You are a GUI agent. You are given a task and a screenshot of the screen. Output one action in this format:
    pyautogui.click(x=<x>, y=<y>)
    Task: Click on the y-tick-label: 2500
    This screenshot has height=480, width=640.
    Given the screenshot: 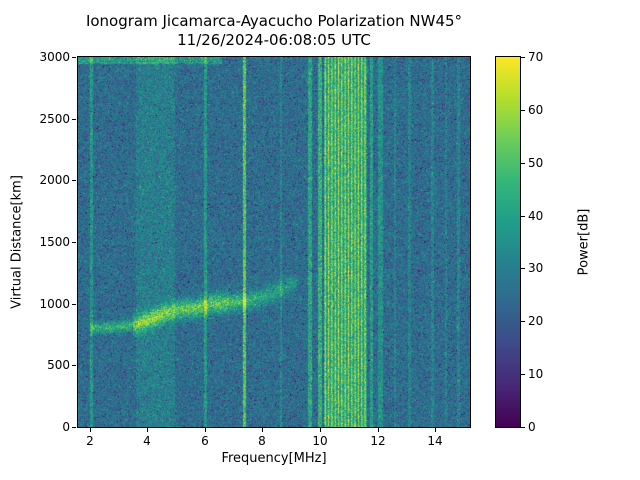 What is the action you would take?
    pyautogui.click(x=54, y=119)
    